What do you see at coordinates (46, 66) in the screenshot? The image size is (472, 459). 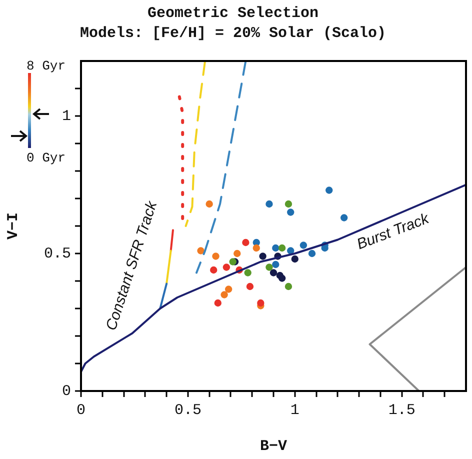 I see `text: 8 Gyr` at bounding box center [46, 66].